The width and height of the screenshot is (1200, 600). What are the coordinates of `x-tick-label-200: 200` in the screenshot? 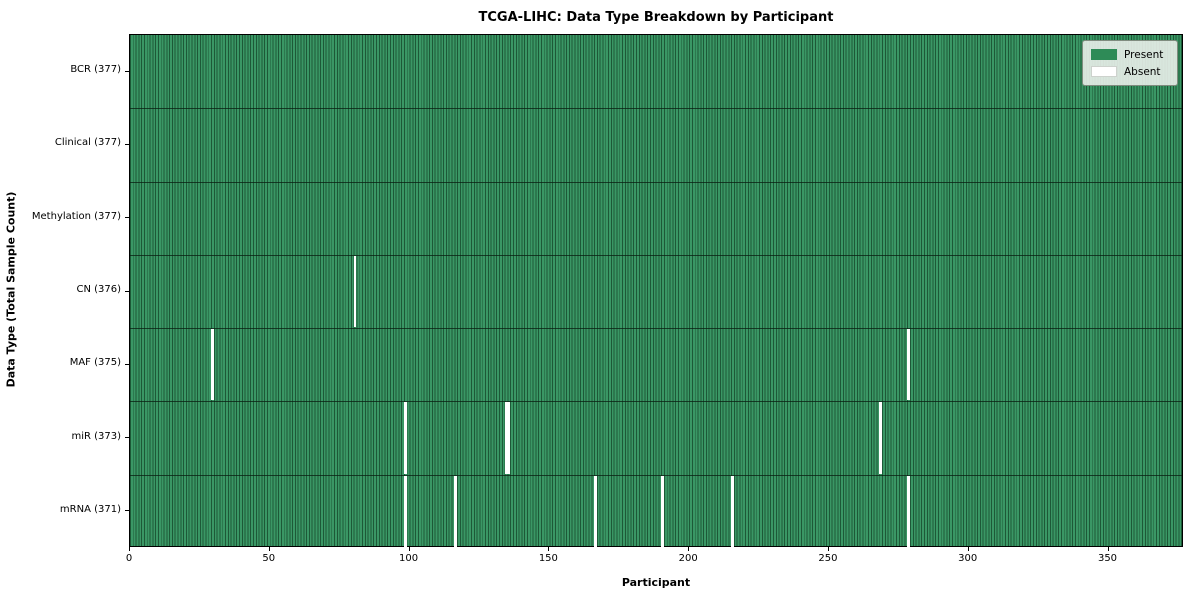 It's located at (688, 558).